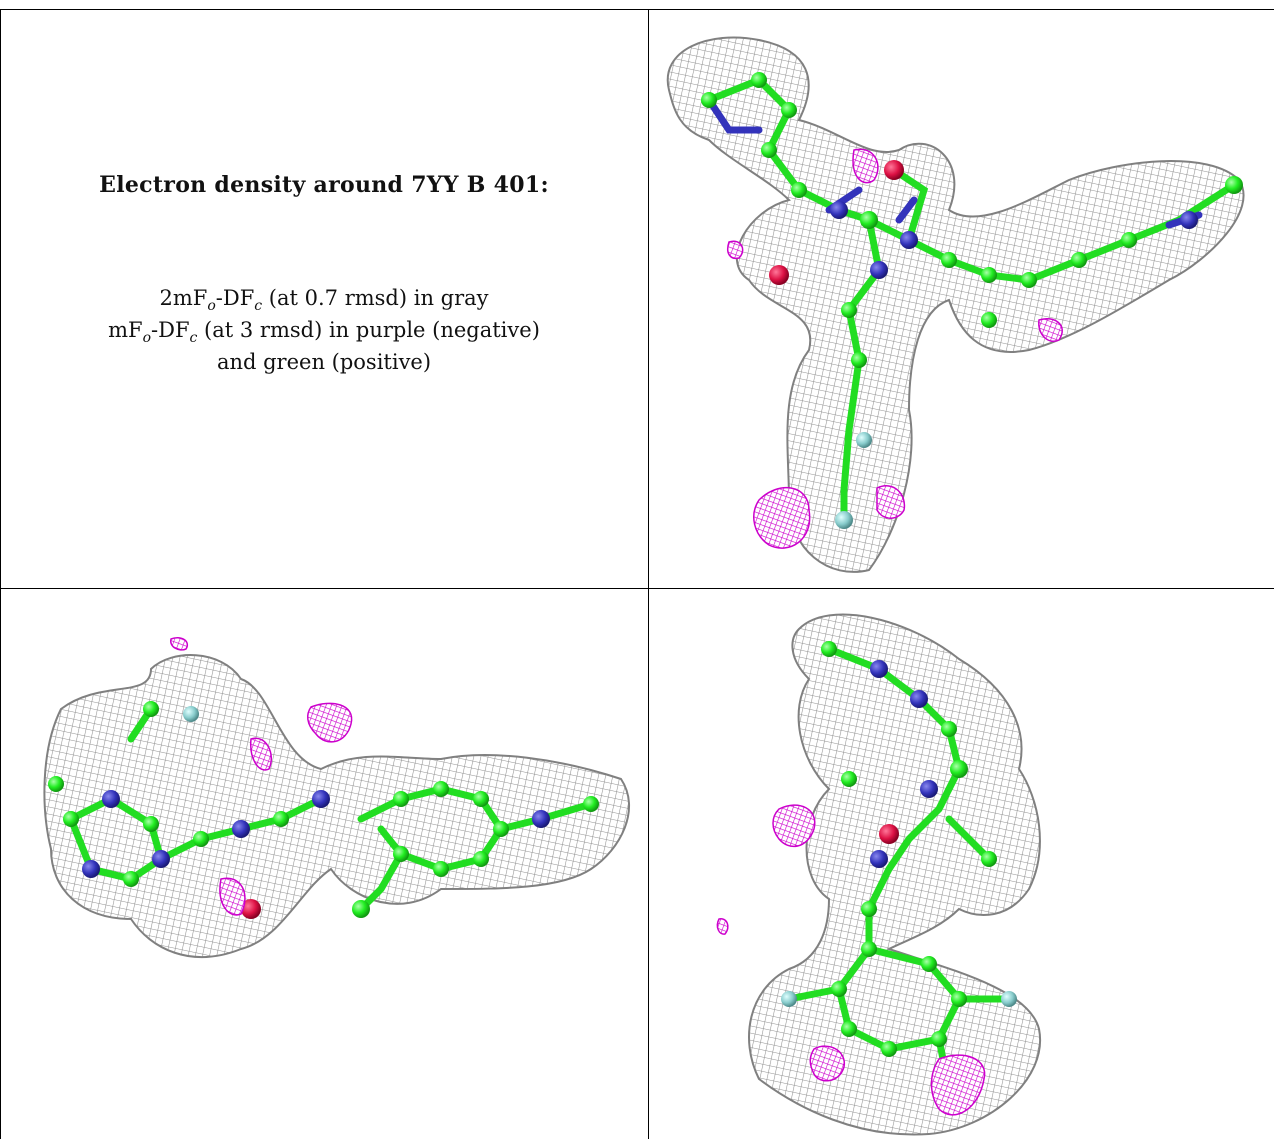 This screenshot has height=1139, width=1274. I want to click on caption-title: Electron density around 7YY B 401:, so click(324, 185).